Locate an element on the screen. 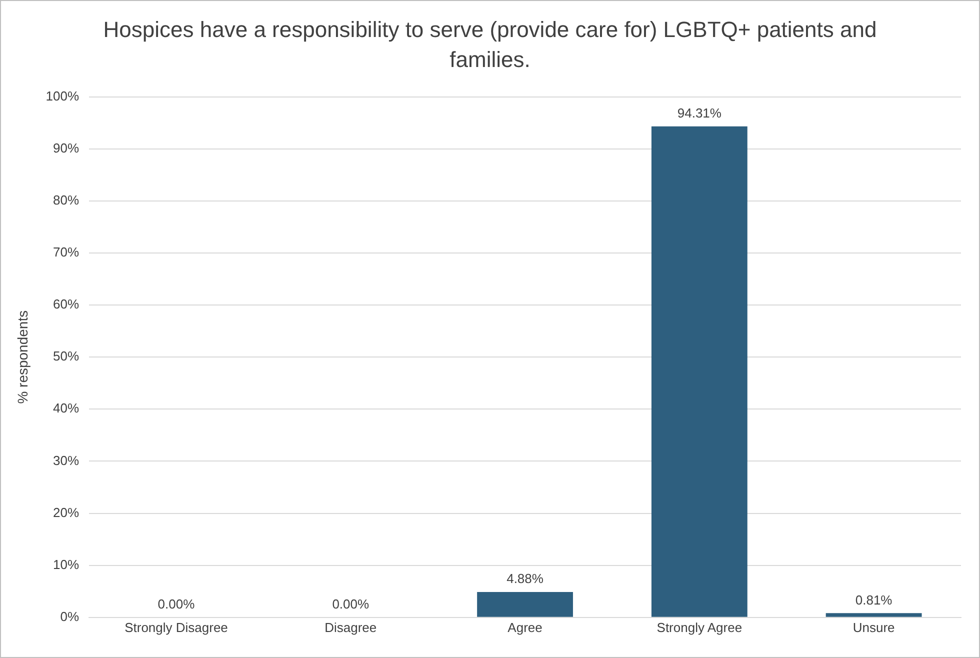 The width and height of the screenshot is (980, 658). y-tick-label: 0% is located at coordinates (70, 616).